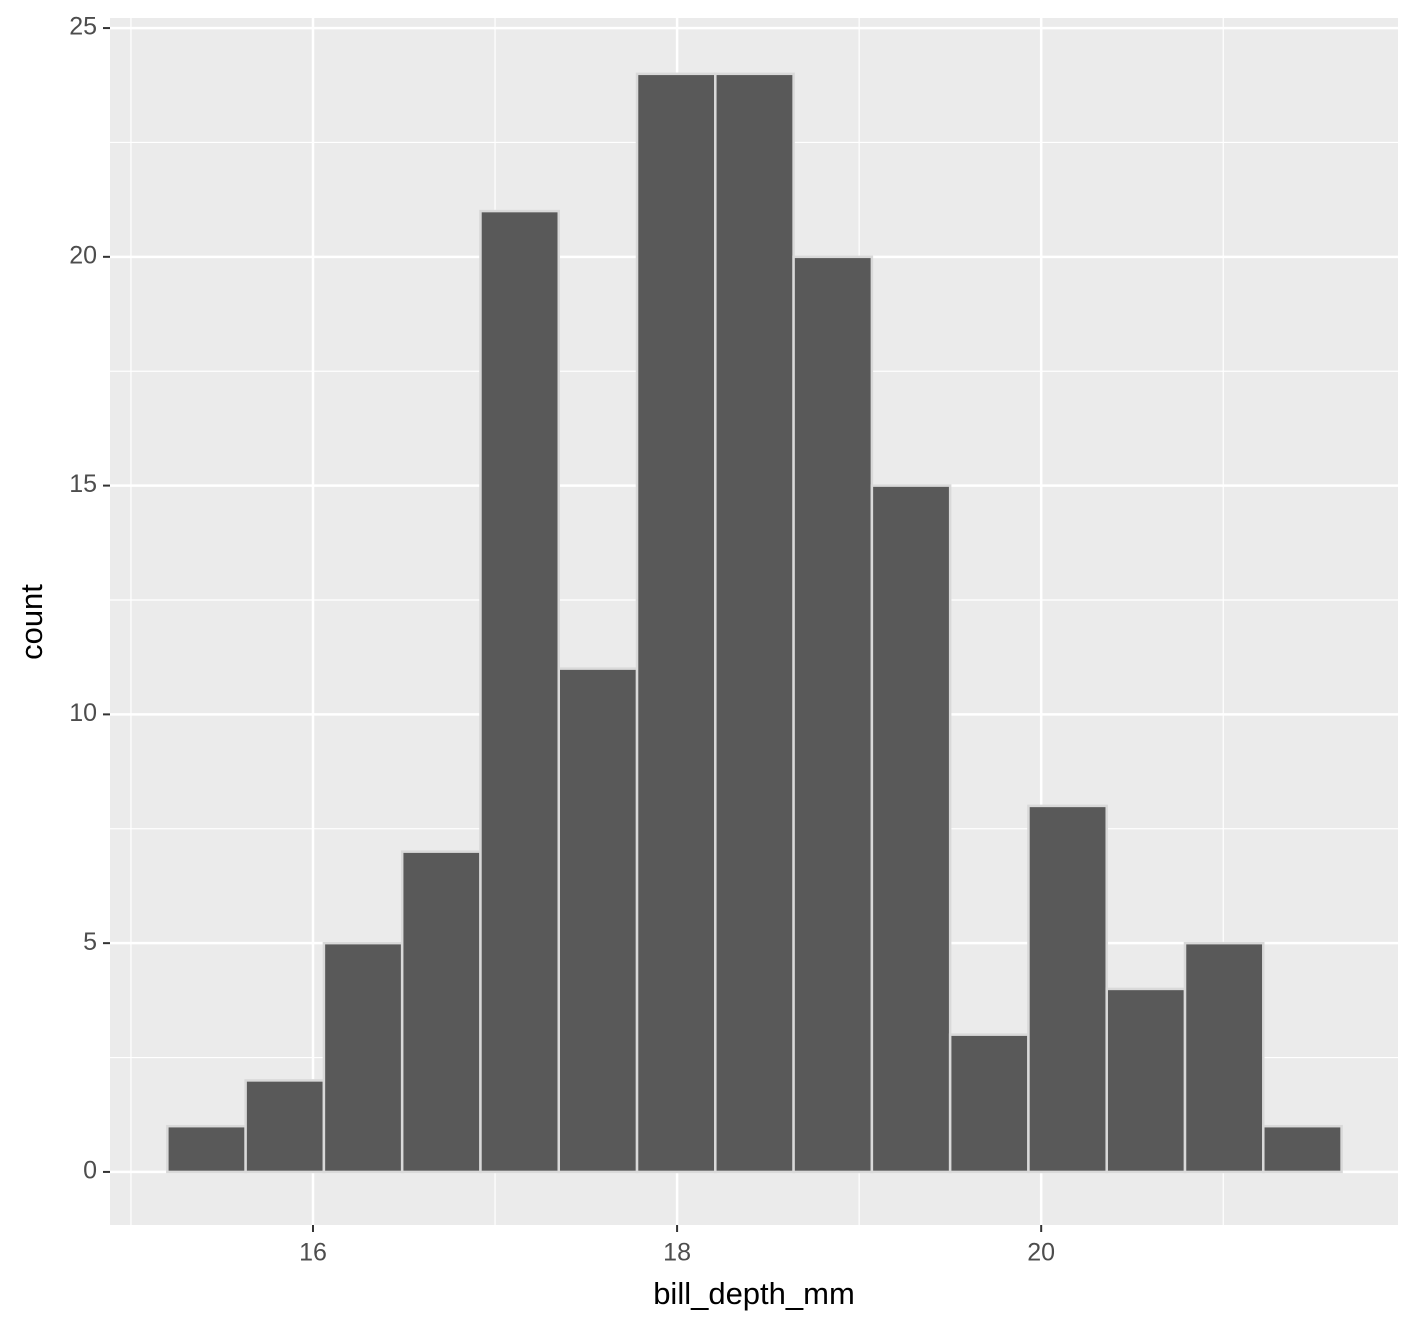 The height and width of the screenshot is (1330, 1410). Describe the element at coordinates (83, 255) in the screenshot. I see `y-tick-label: 20` at that location.